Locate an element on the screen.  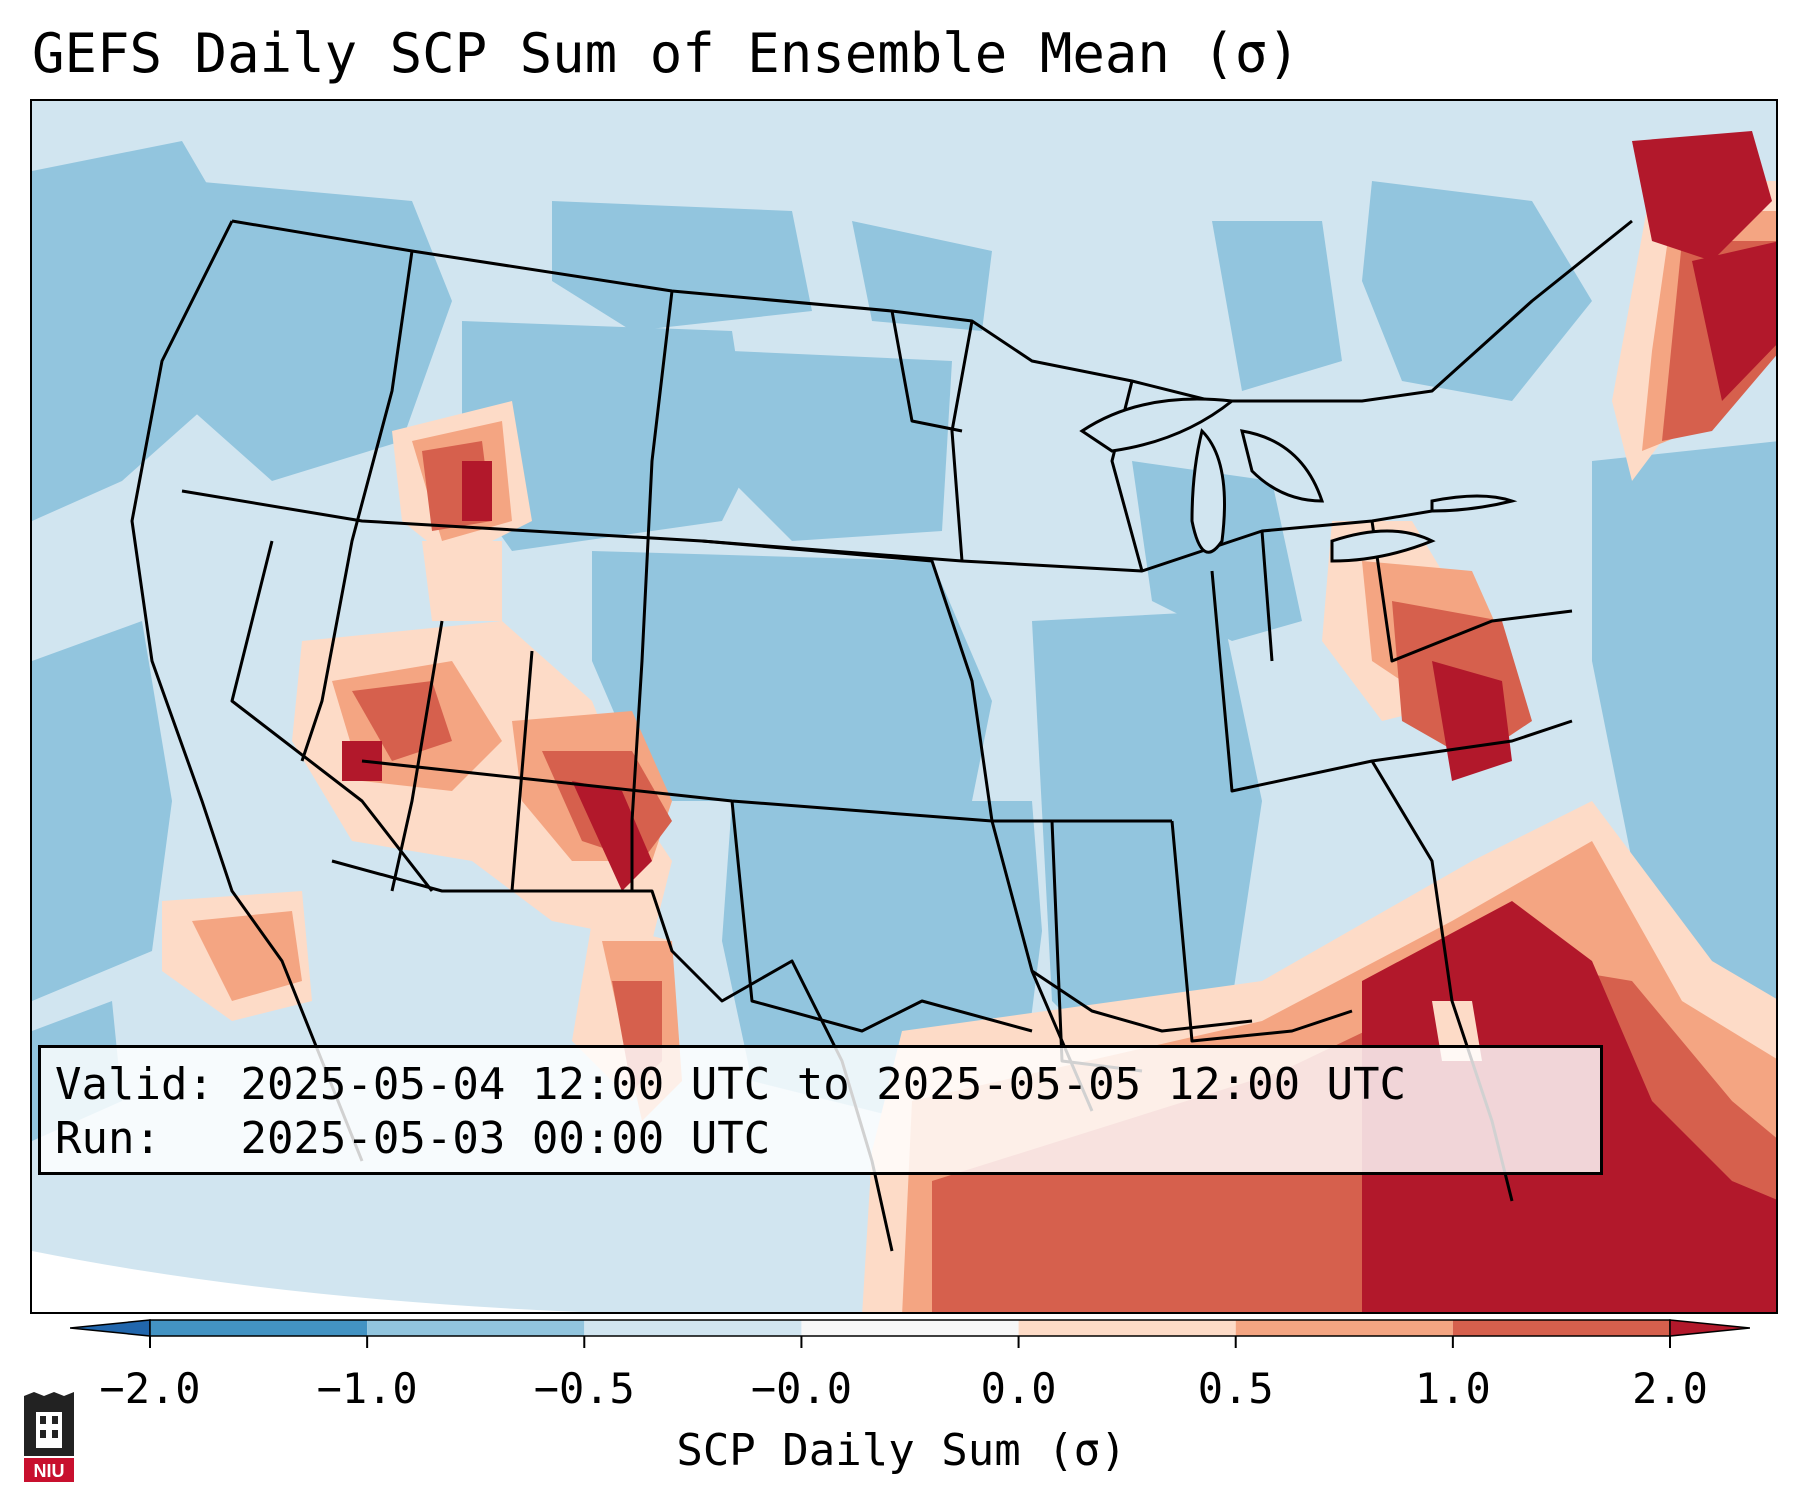
colorbar-segments is located at coordinates (910, 1328).